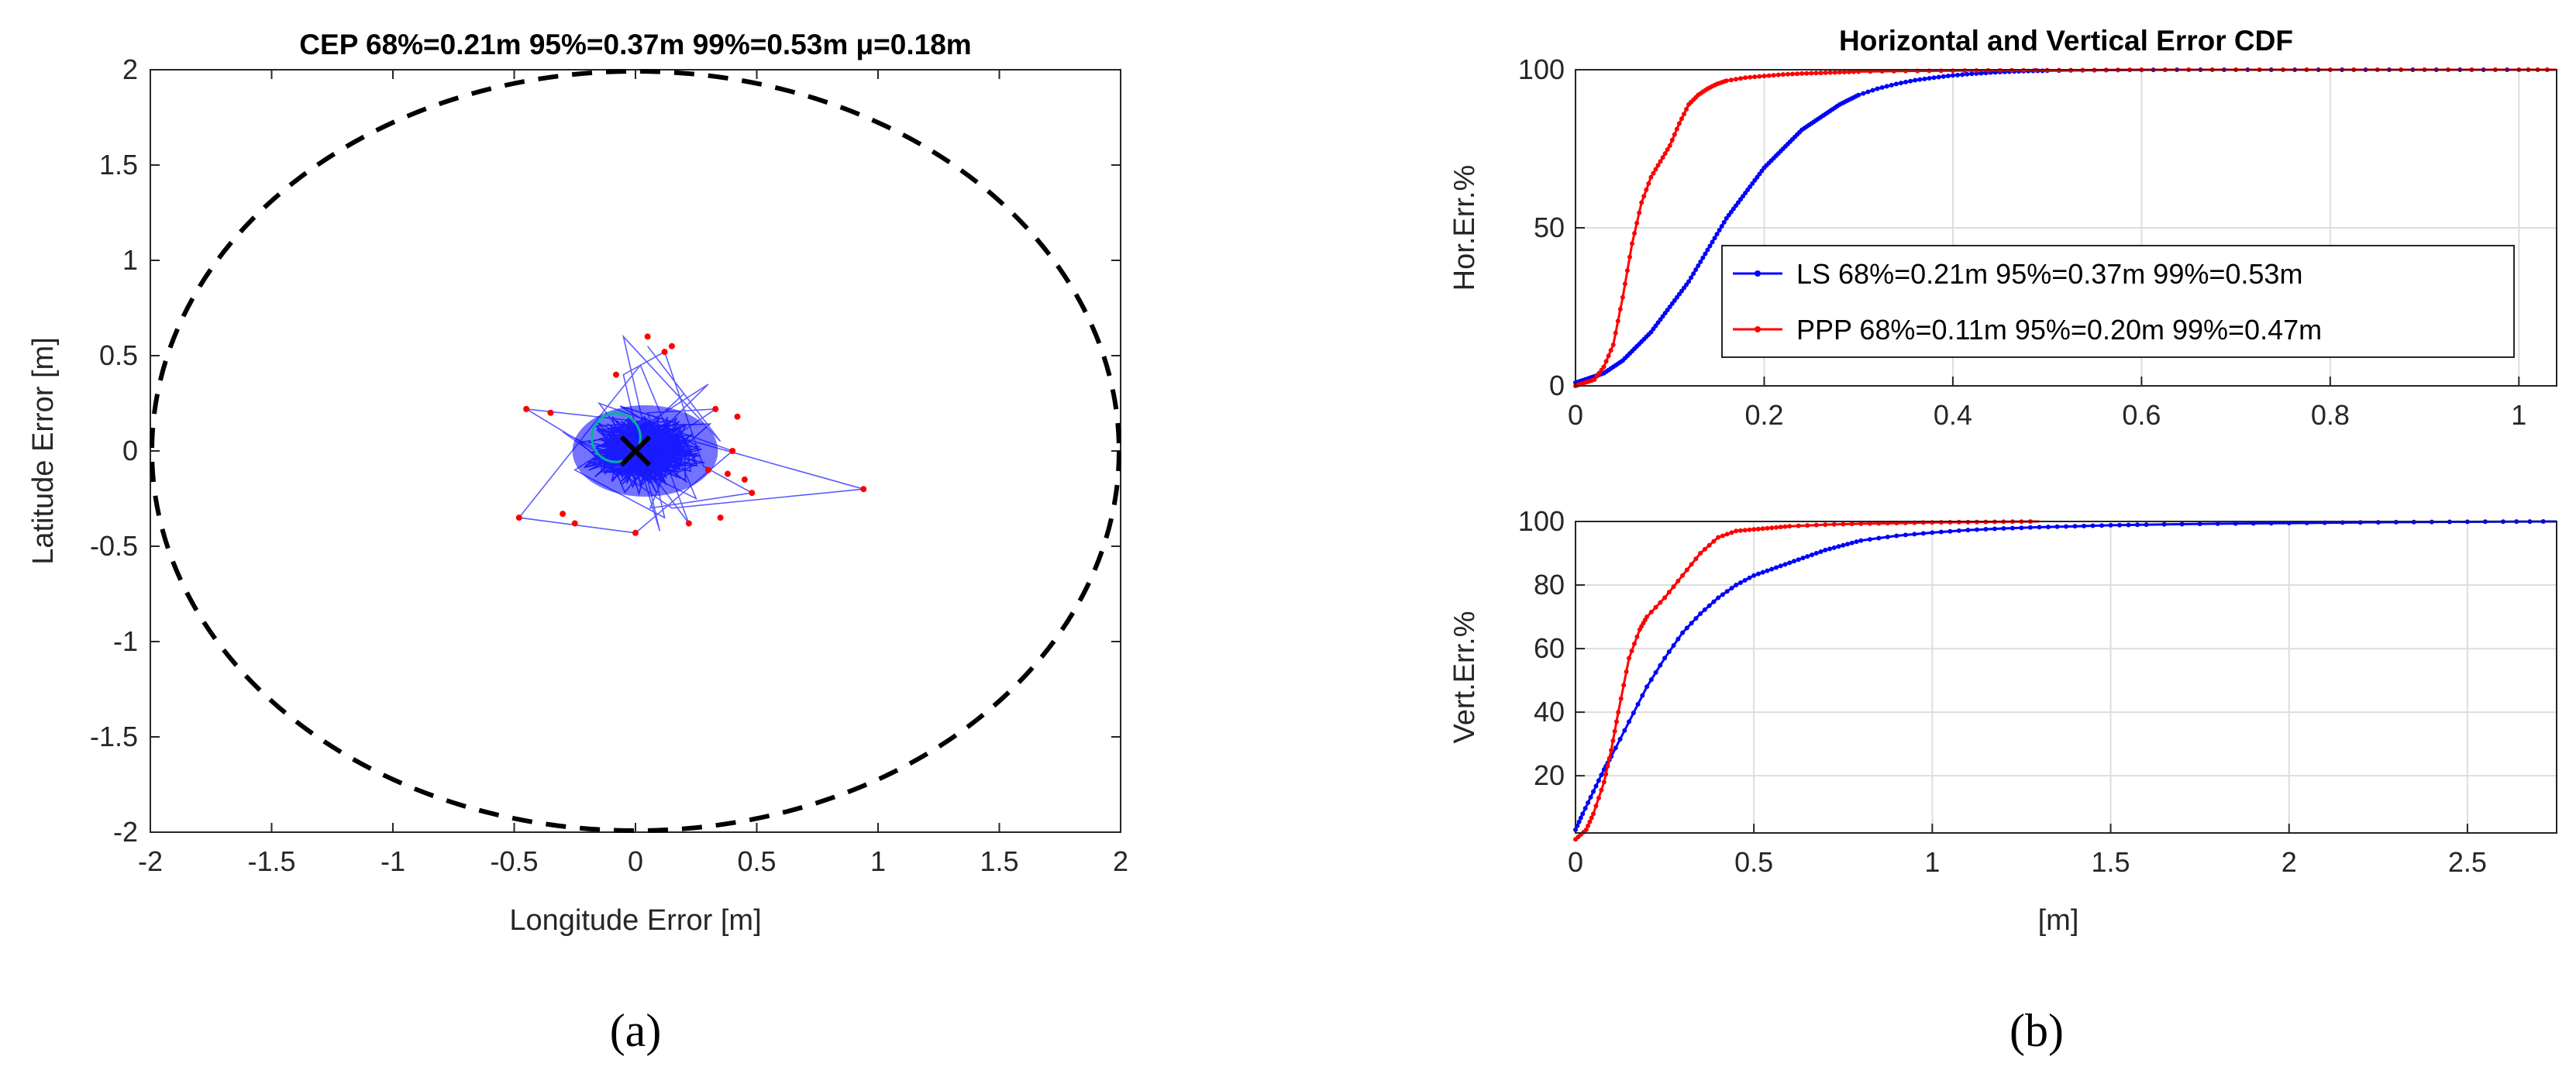 The image size is (2576, 1084). I want to click on panel-a-x-tick-label: -0.5, so click(514, 861).